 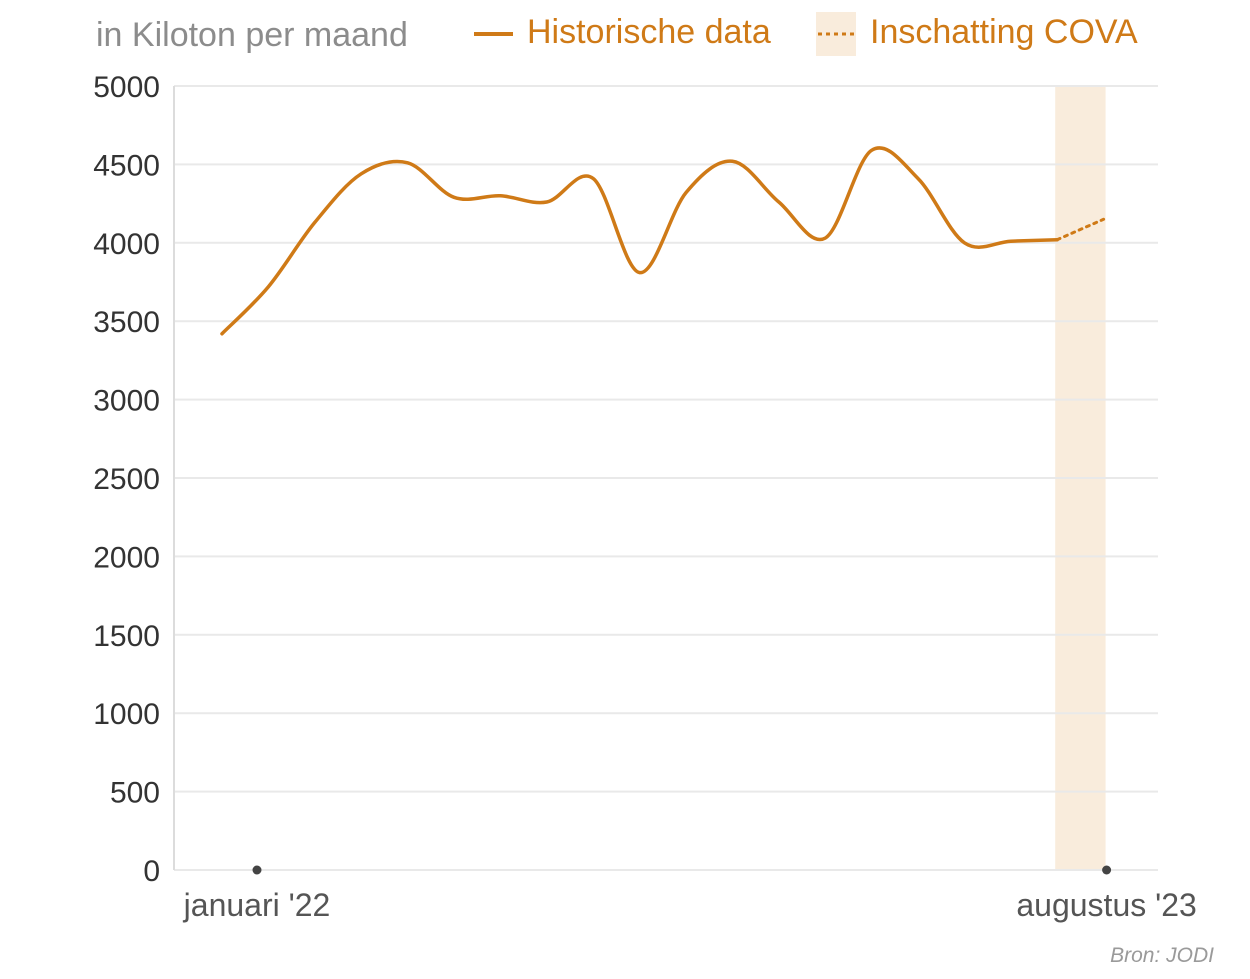 I want to click on legend-historical-label: Historische data, so click(x=649, y=32).